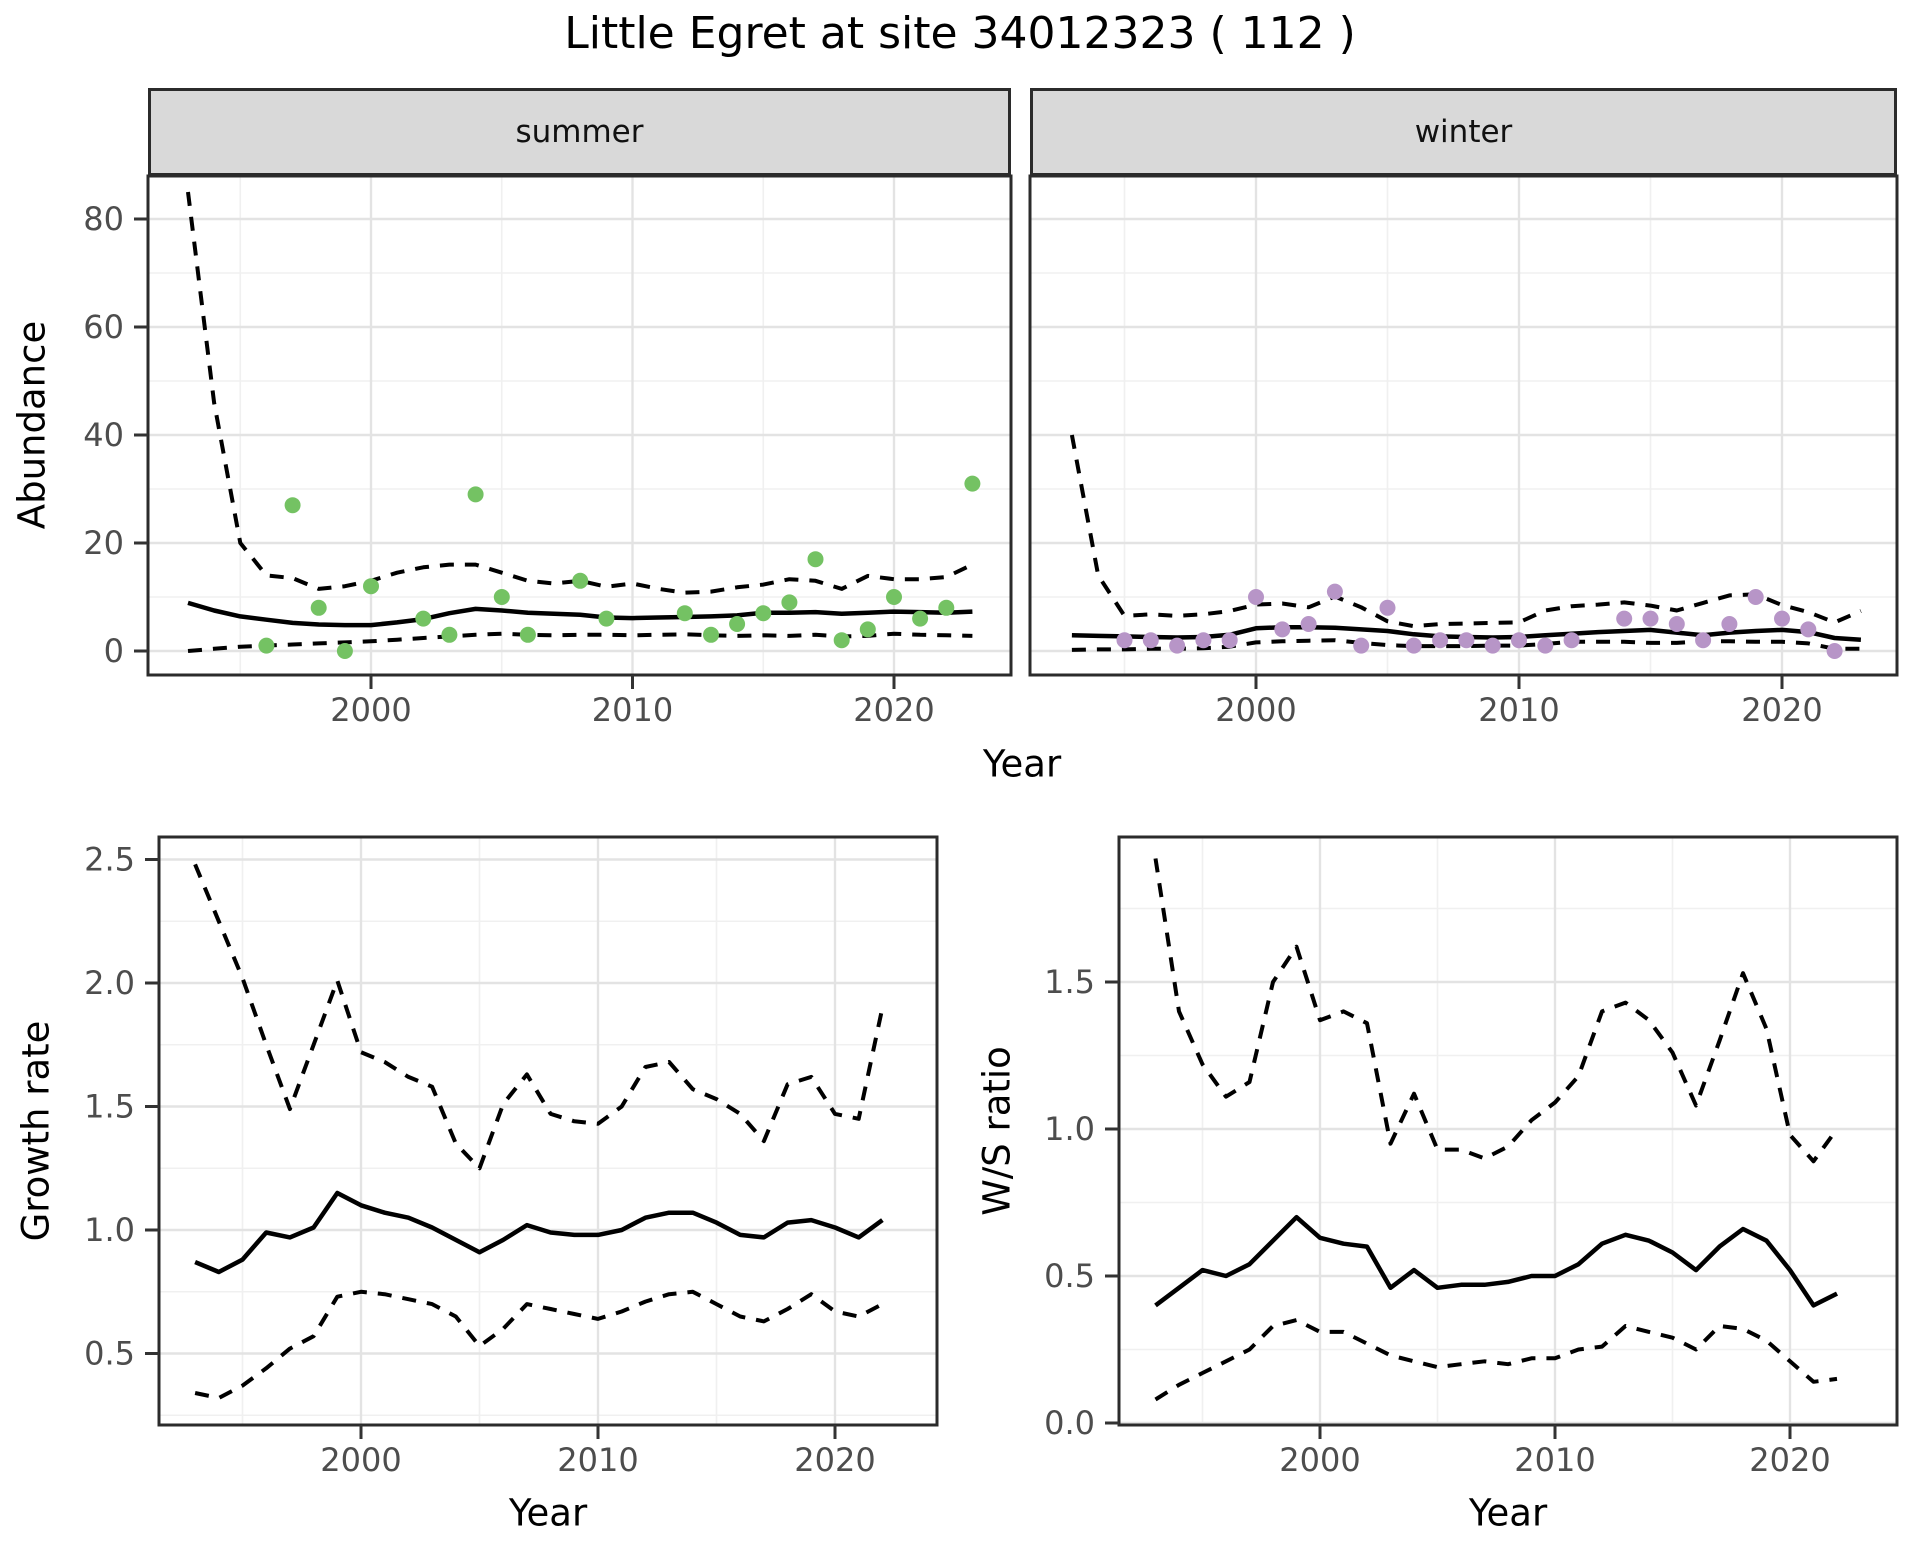  What do you see at coordinates (580, 614) in the screenshot?
I see `abundance-summer-mean-line` at bounding box center [580, 614].